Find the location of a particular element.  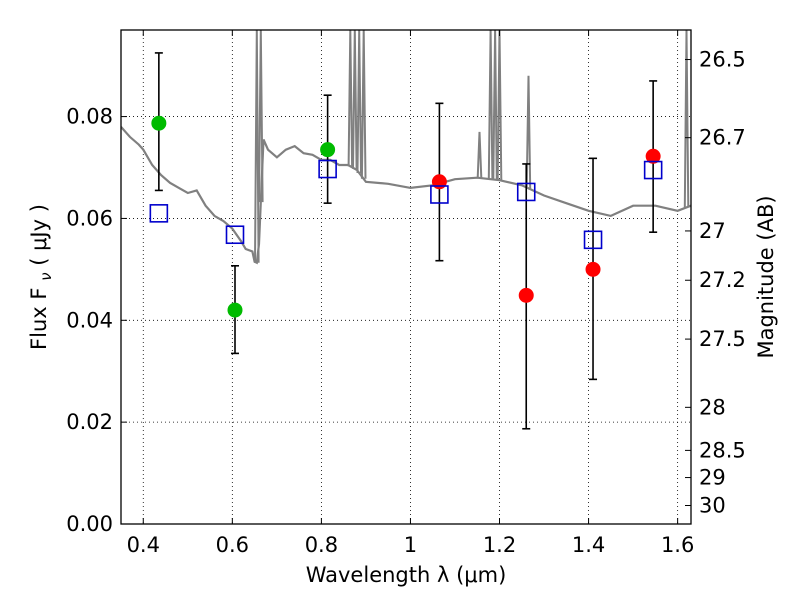

x-tick-label: 1 is located at coordinates (410, 545).